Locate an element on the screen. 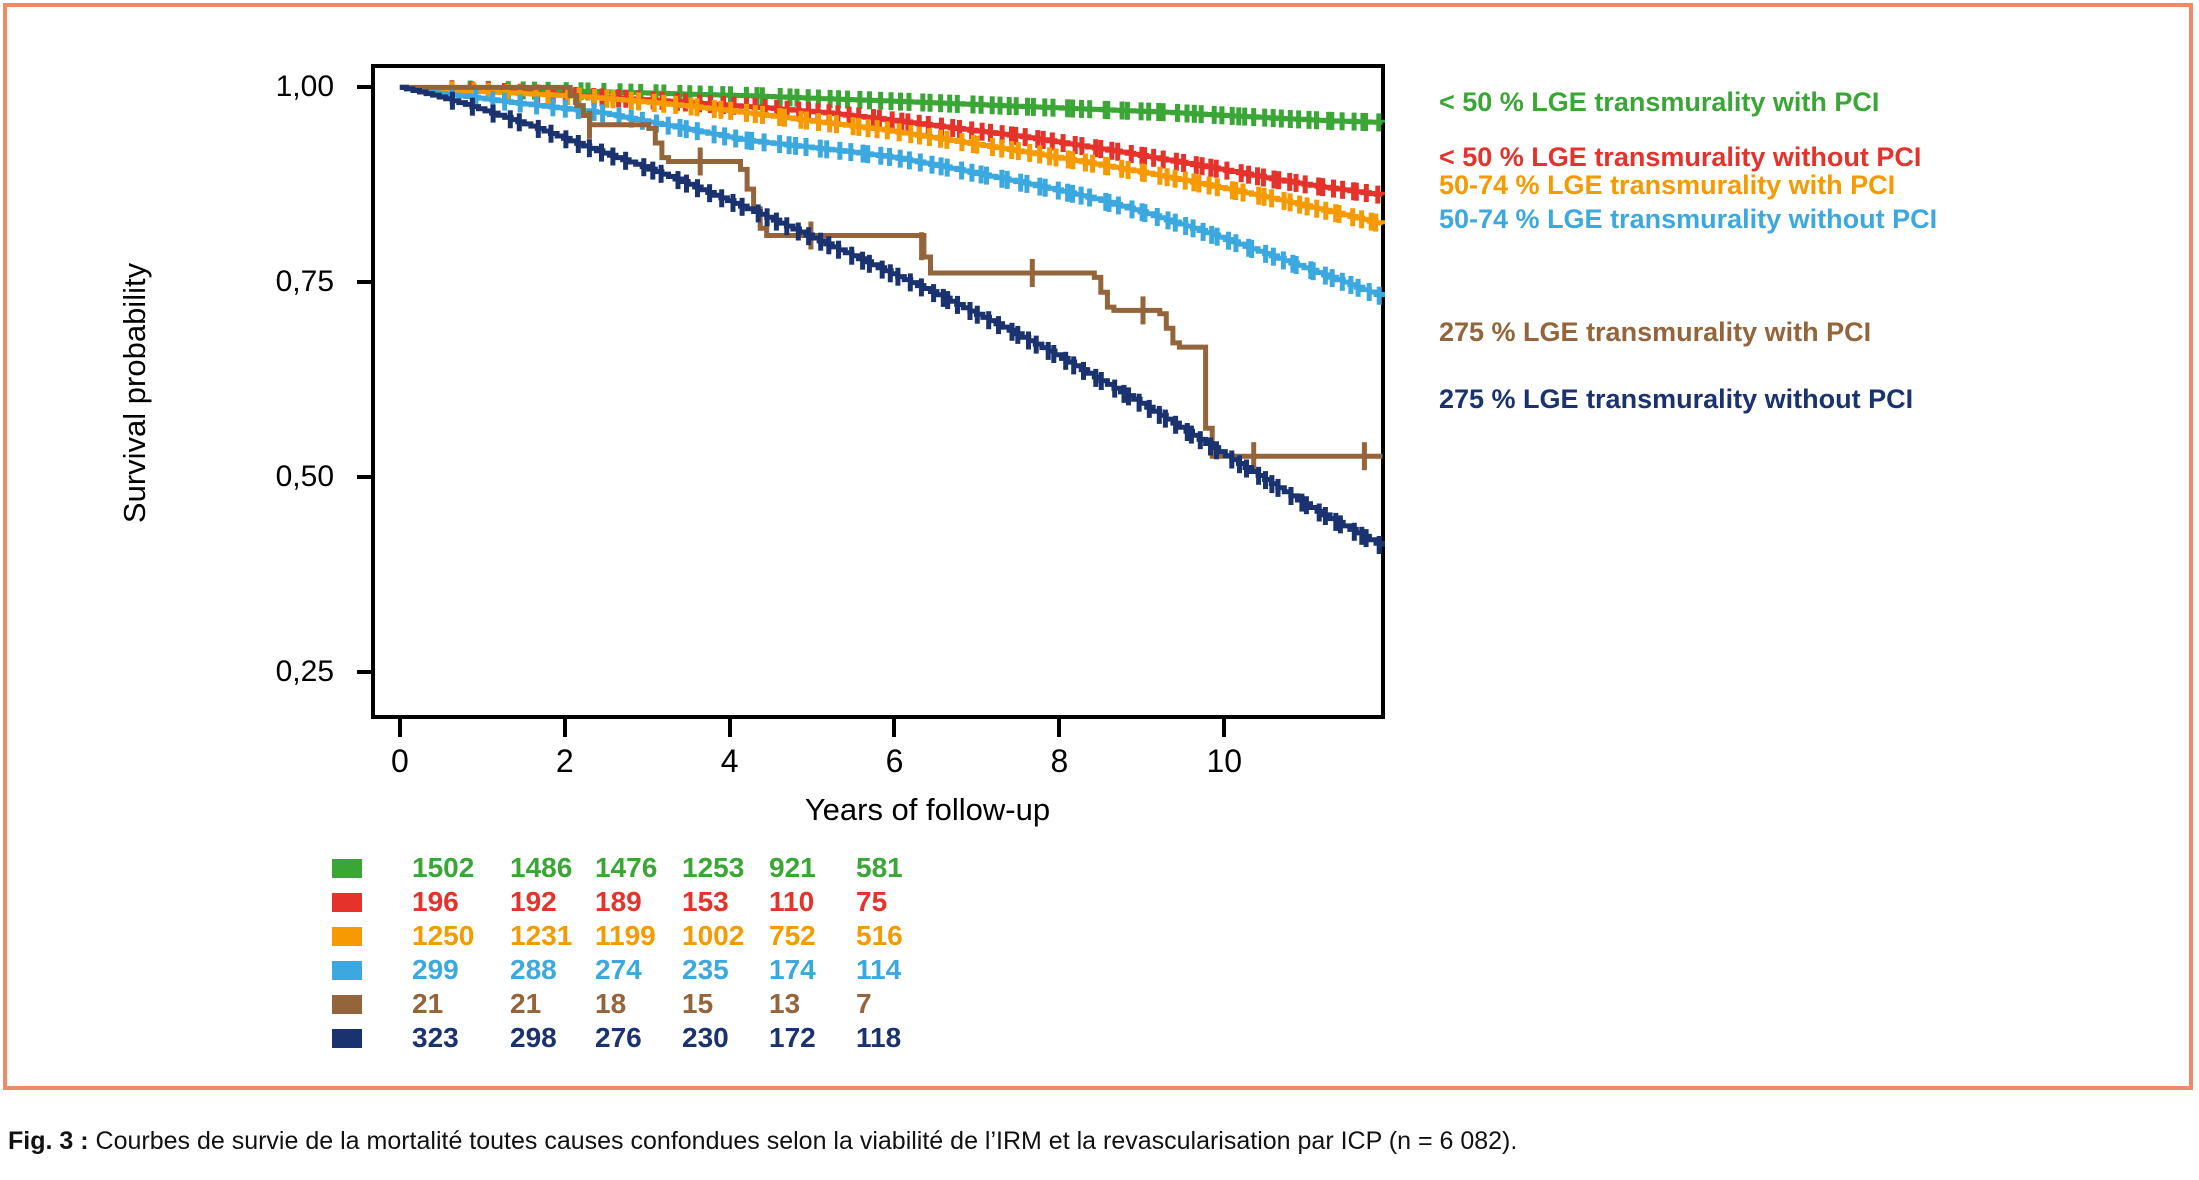 The width and height of the screenshot is (2199, 1180). x-tick-label: 2 is located at coordinates (564, 761).